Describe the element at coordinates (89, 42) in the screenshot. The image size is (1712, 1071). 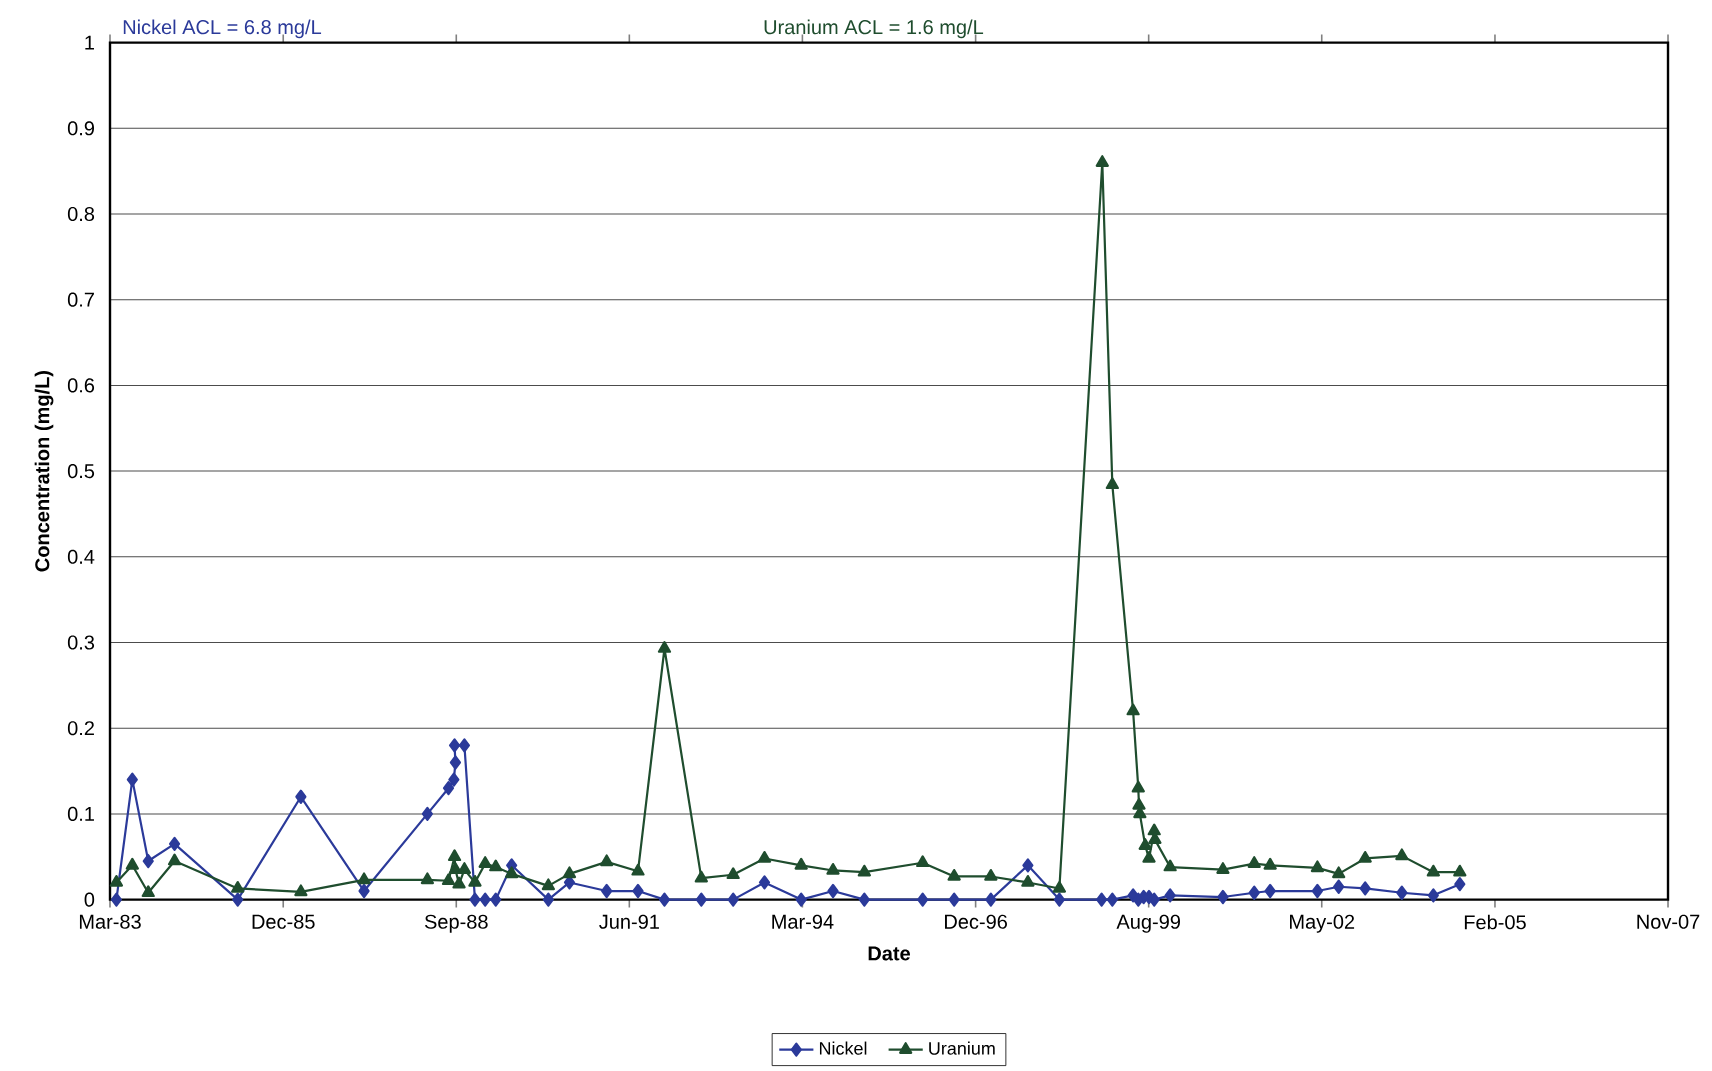
I see `y-tick-label: 1` at that location.